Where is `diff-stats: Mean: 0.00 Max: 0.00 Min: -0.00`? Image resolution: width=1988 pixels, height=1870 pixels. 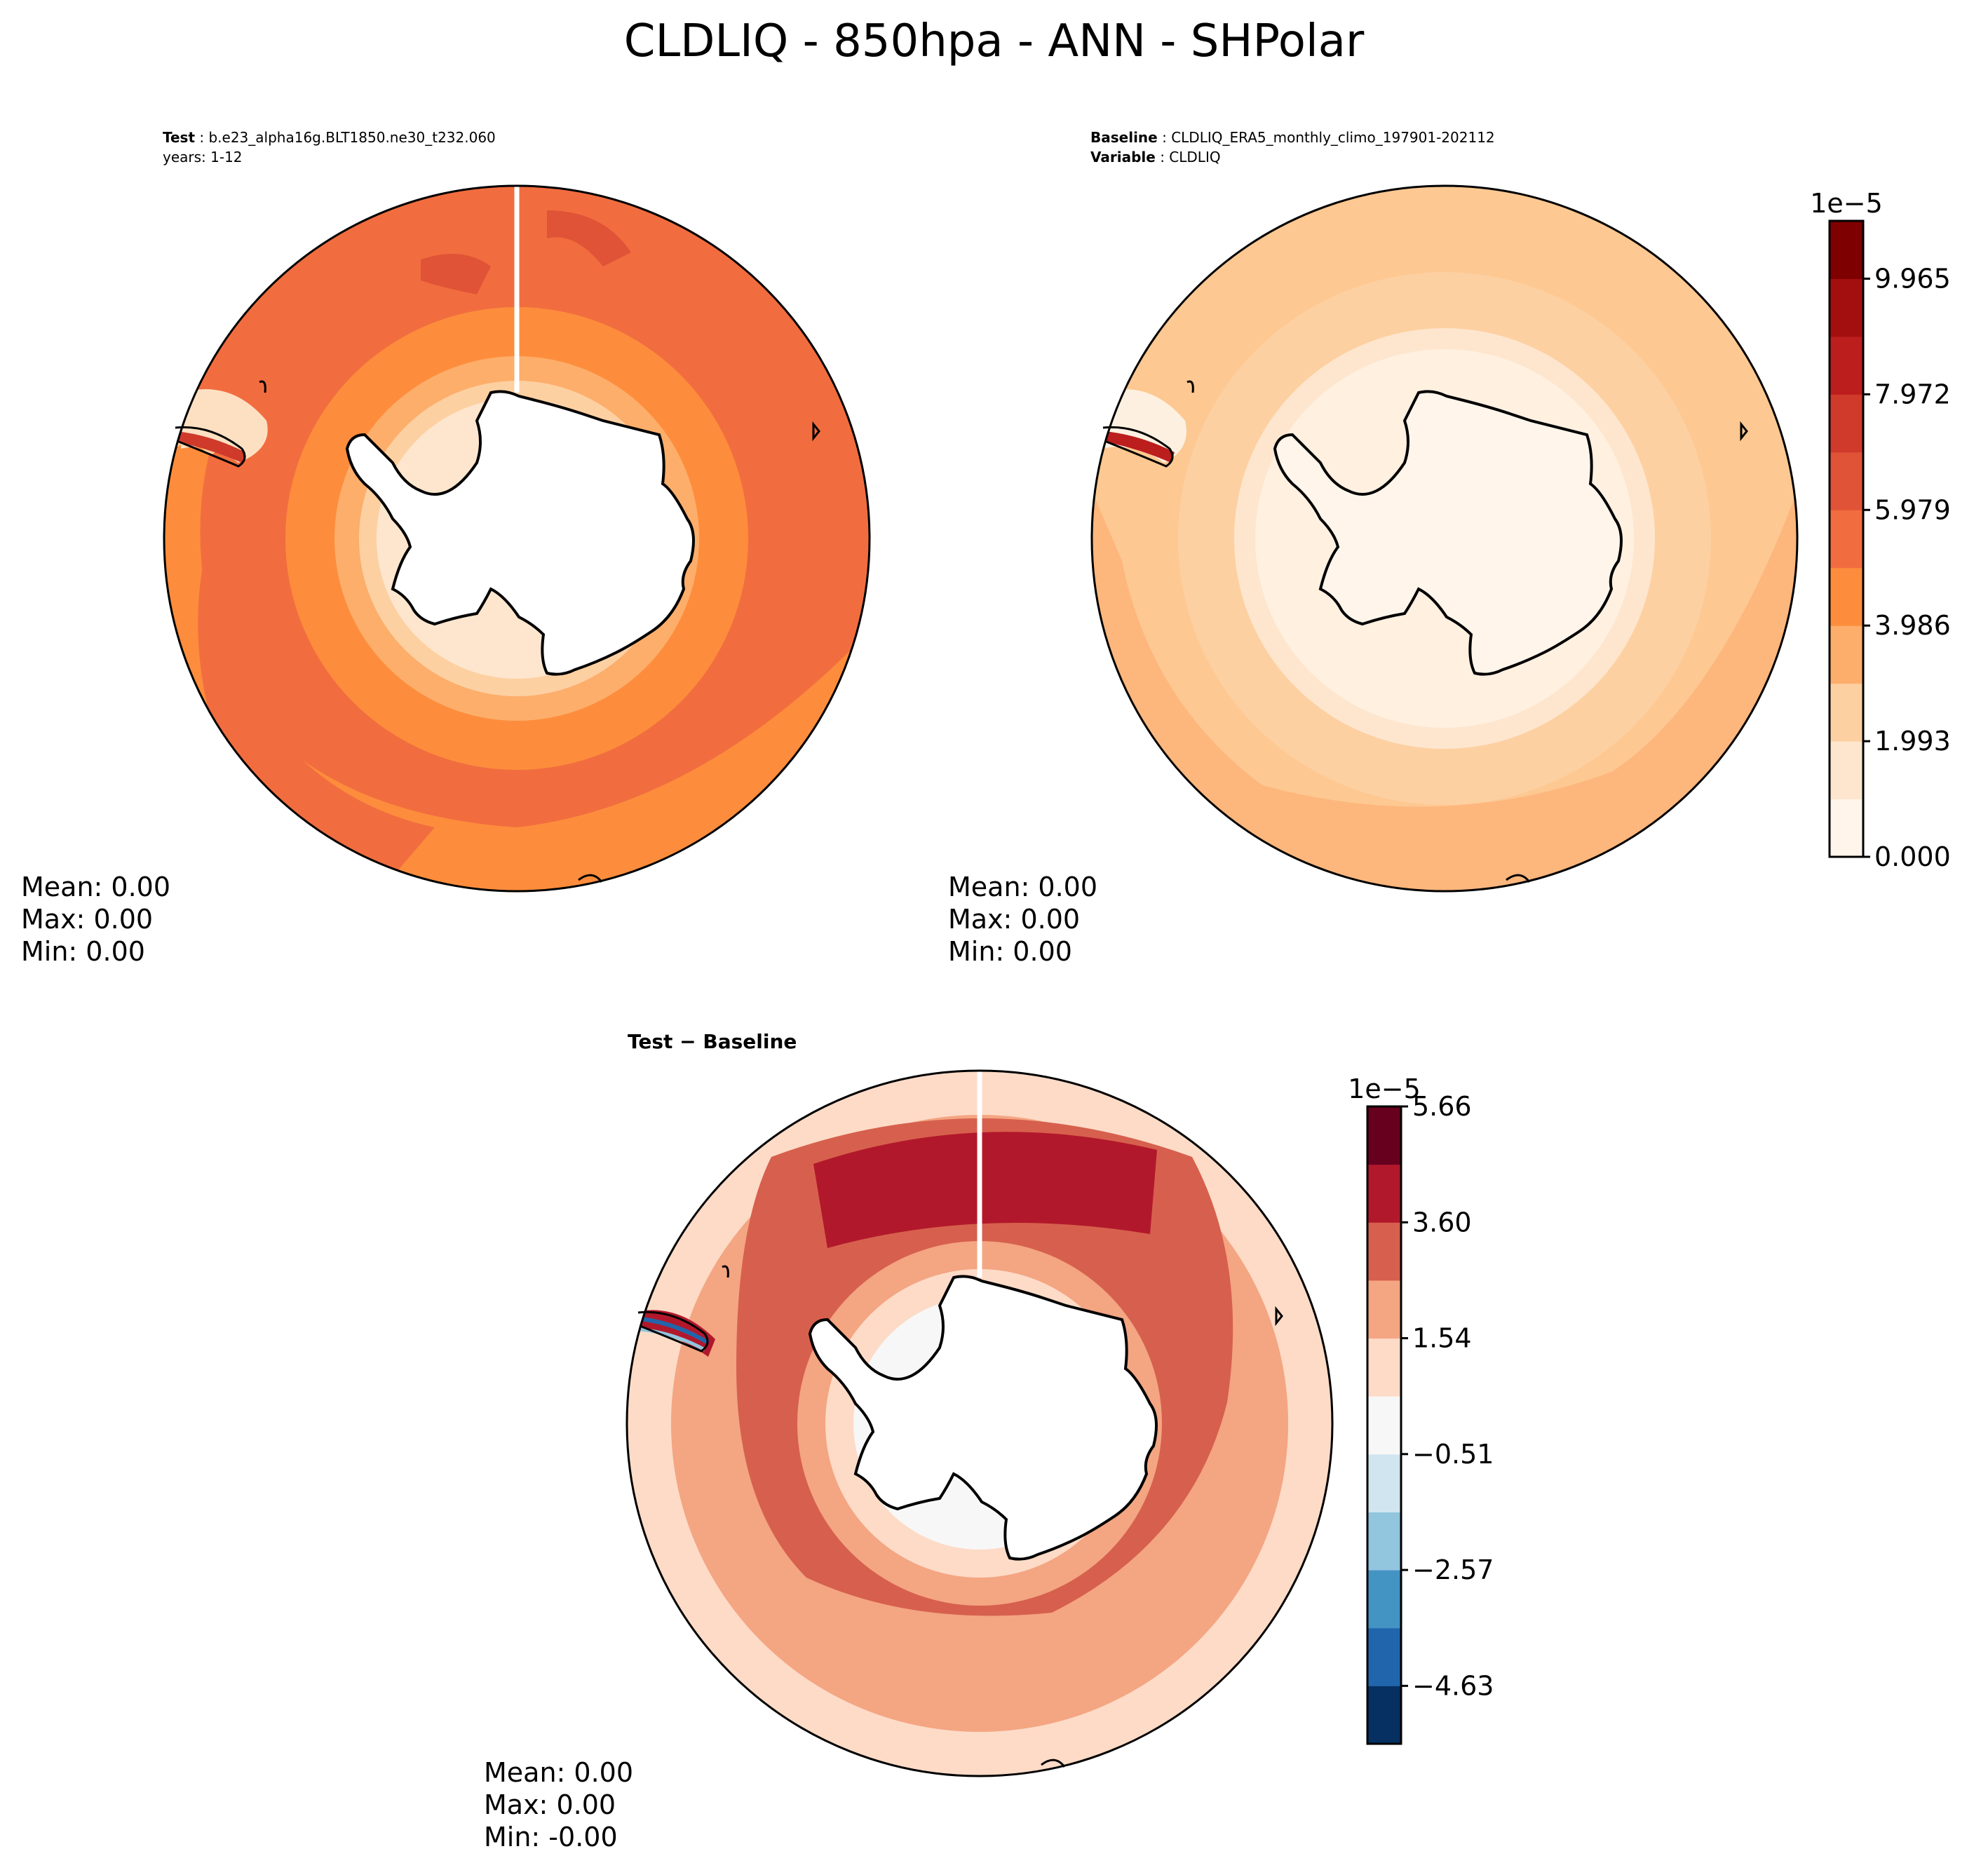
diff-stats: Mean: 0.00 Max: 0.00 Min: -0.00 is located at coordinates (558, 1804).